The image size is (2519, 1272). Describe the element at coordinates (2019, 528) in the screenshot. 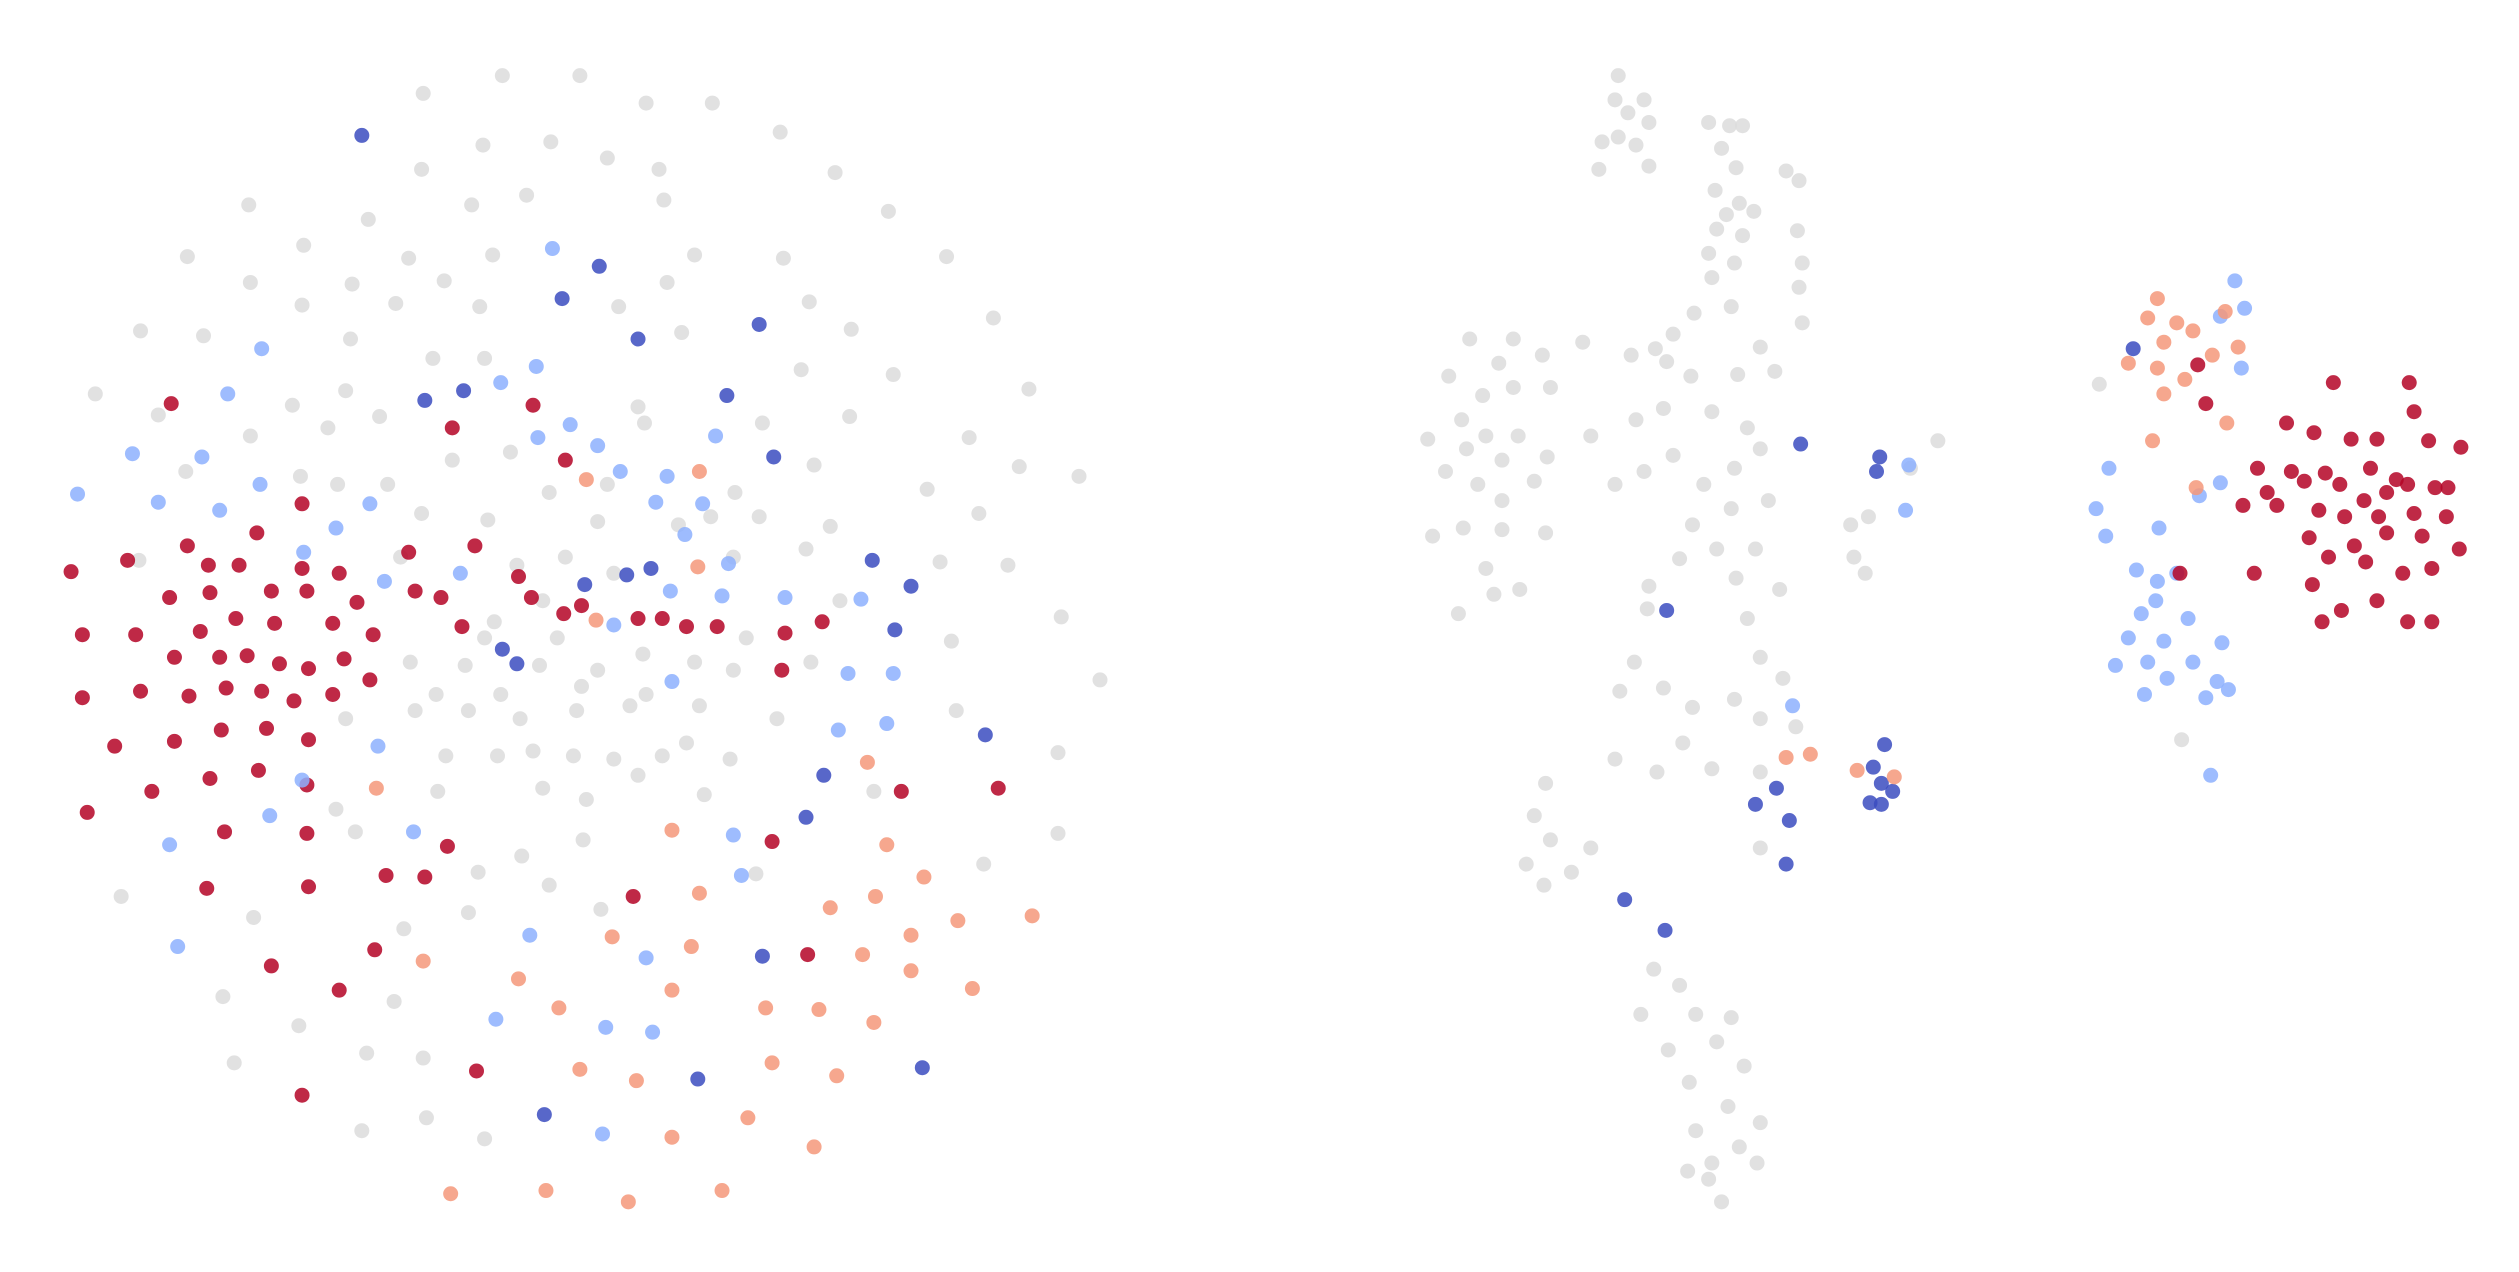

I see `point-series` at that location.